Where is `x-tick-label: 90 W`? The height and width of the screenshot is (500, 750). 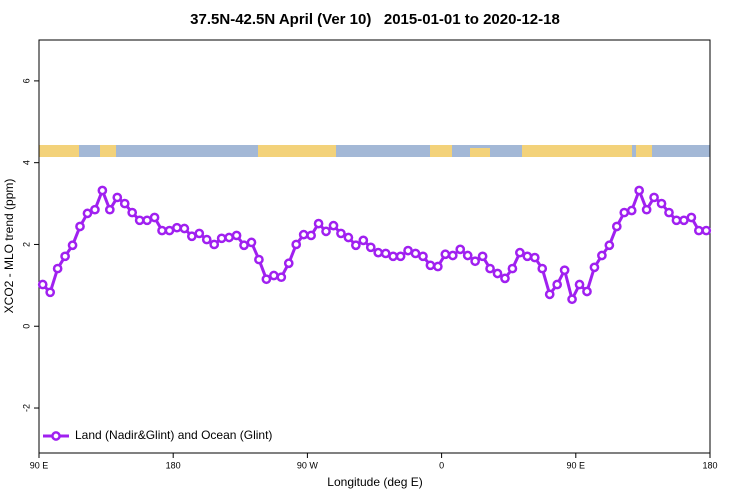
x-tick-label: 90 W is located at coordinates (308, 465).